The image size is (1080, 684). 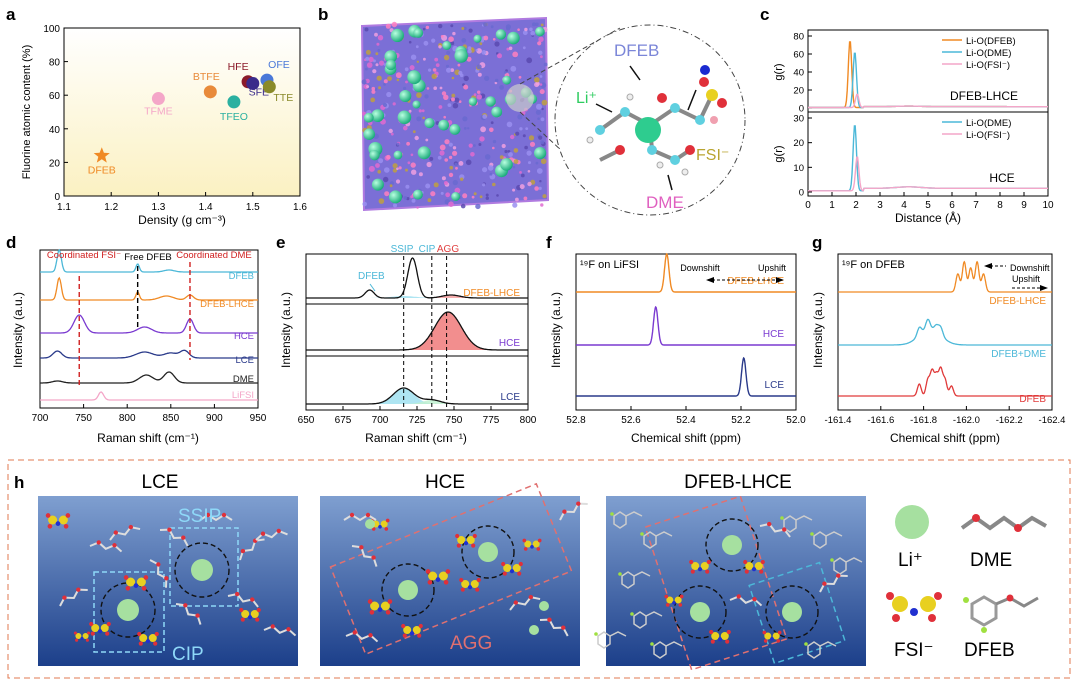 I want to click on c-legend-label: Li-O(DFEB), so click(x=991, y=41).